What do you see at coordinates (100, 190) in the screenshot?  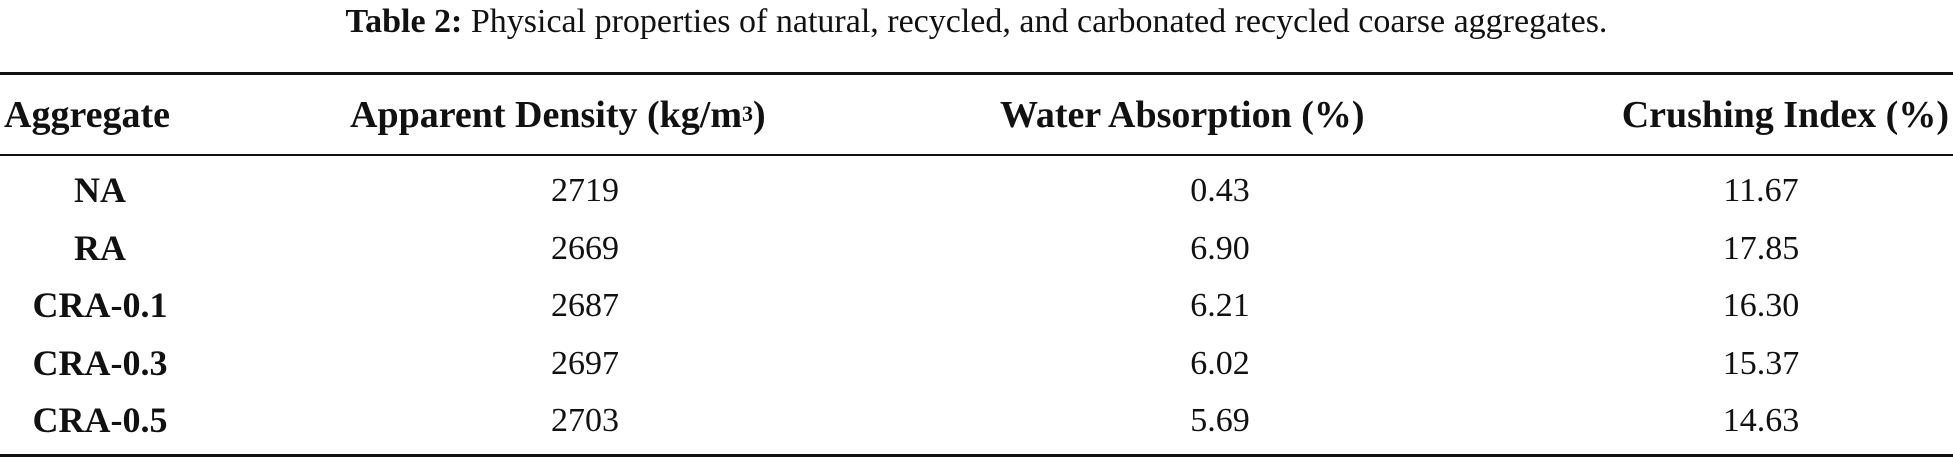 I see `cell-aggregate: NA` at bounding box center [100, 190].